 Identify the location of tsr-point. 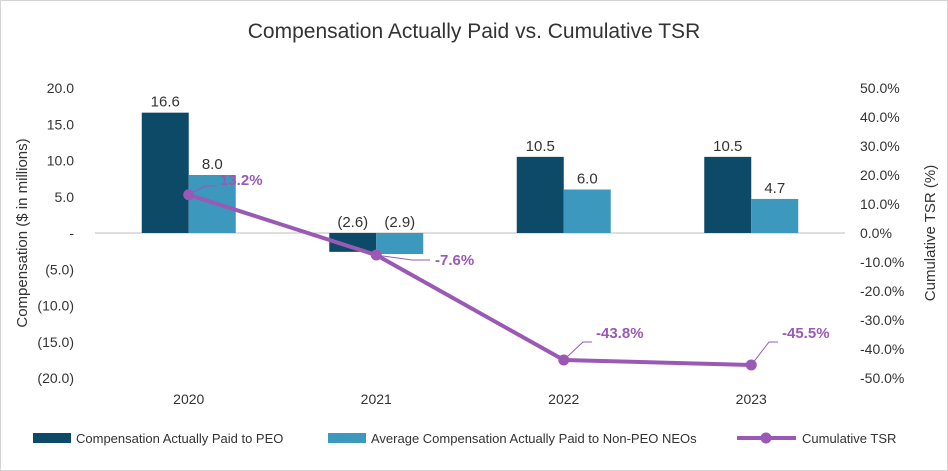
(376, 255).